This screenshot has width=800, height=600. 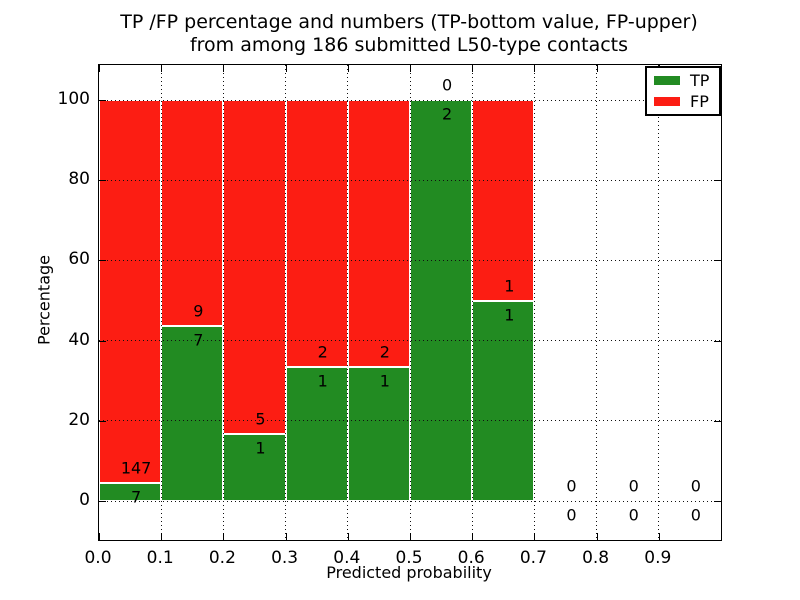 I want to click on y-tick-label: 40, so click(x=79, y=339).